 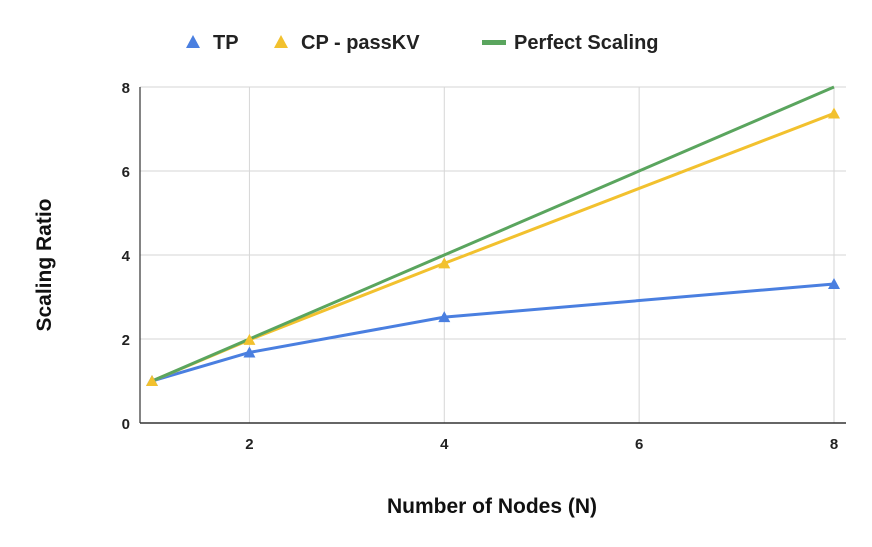 I want to click on y-tick-label: 4, so click(x=126, y=256).